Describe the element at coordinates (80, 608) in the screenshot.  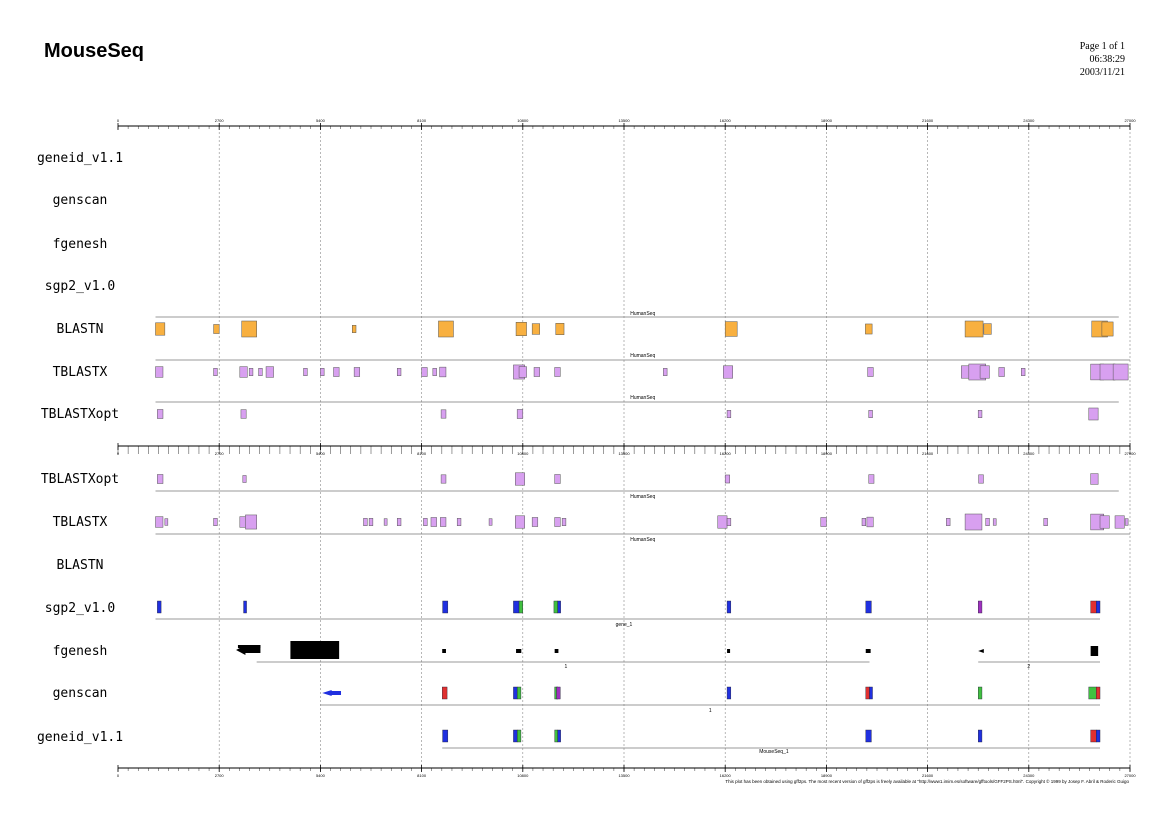
I see `track-label: sgp2_v1.0` at that location.